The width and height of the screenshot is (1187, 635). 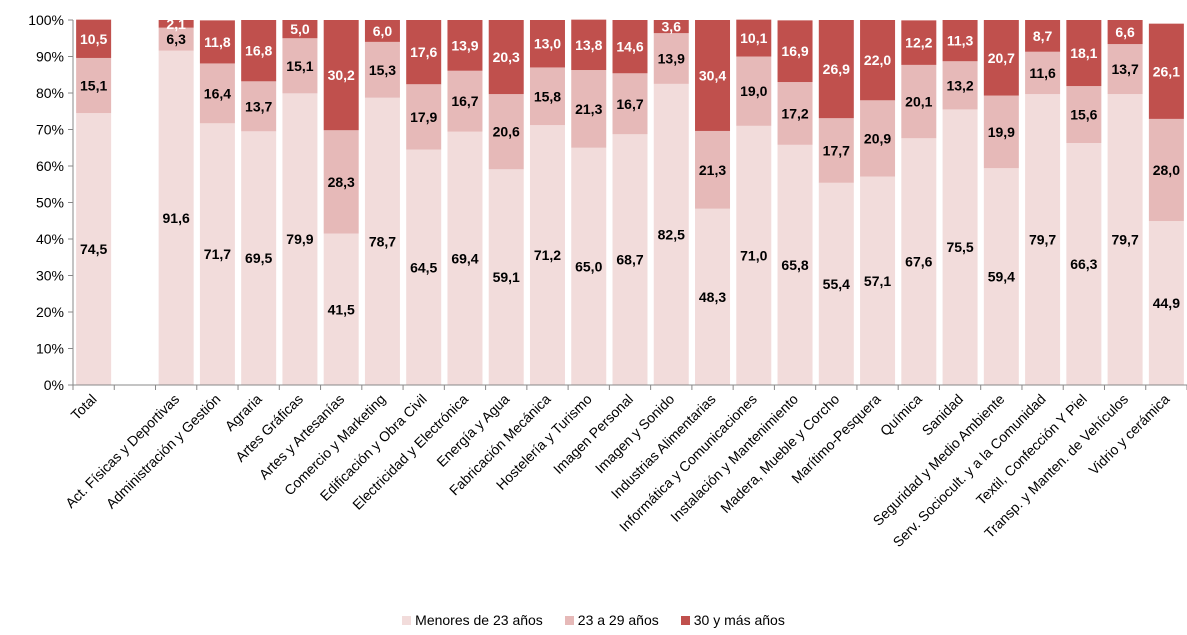 I want to click on data-label-3-12: 13,8, so click(x=588, y=45).